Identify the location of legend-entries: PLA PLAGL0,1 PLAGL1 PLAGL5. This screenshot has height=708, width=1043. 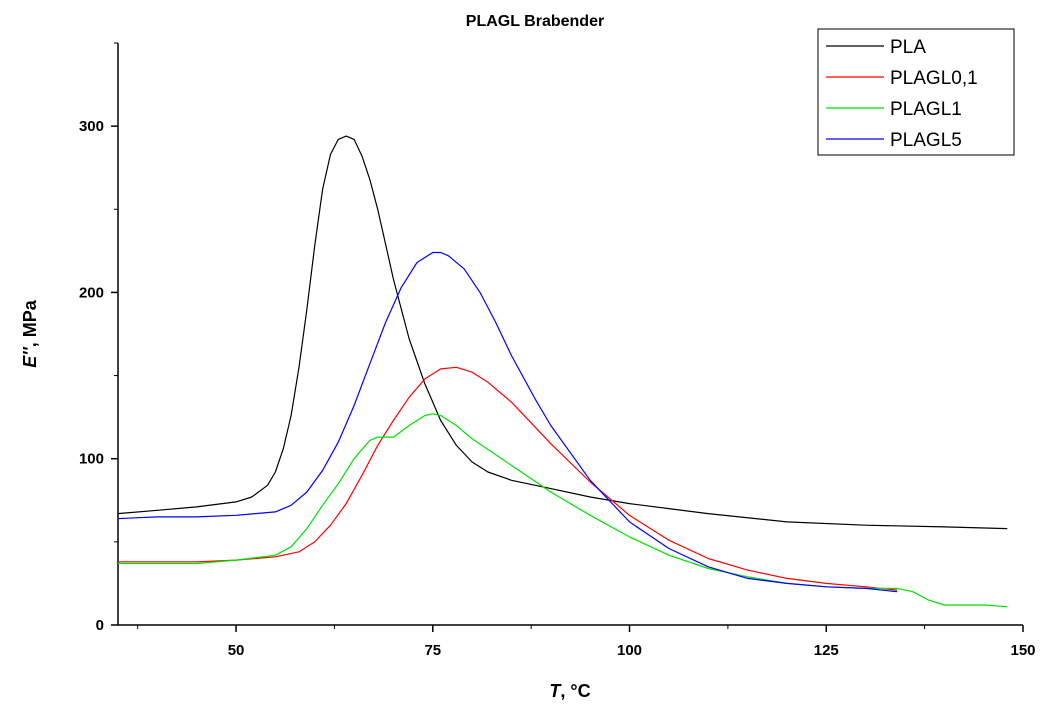
(902, 94).